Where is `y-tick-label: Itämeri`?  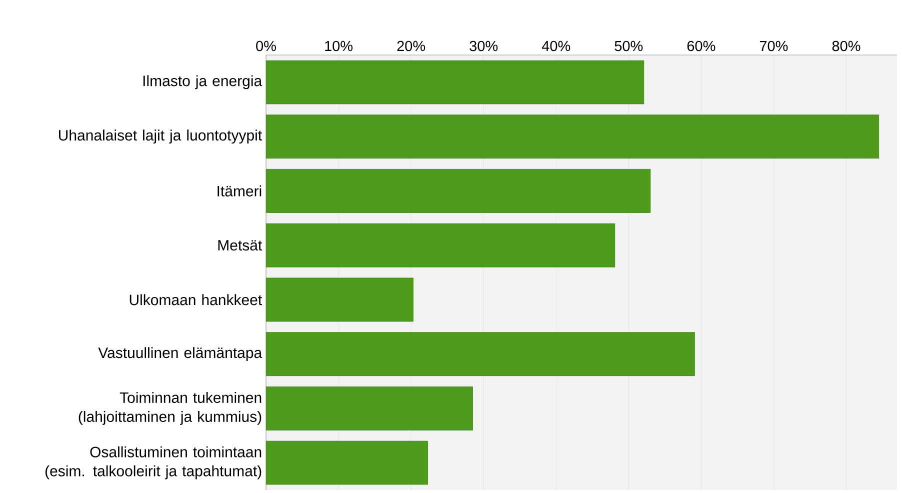
y-tick-label: Itämeri is located at coordinates (240, 190).